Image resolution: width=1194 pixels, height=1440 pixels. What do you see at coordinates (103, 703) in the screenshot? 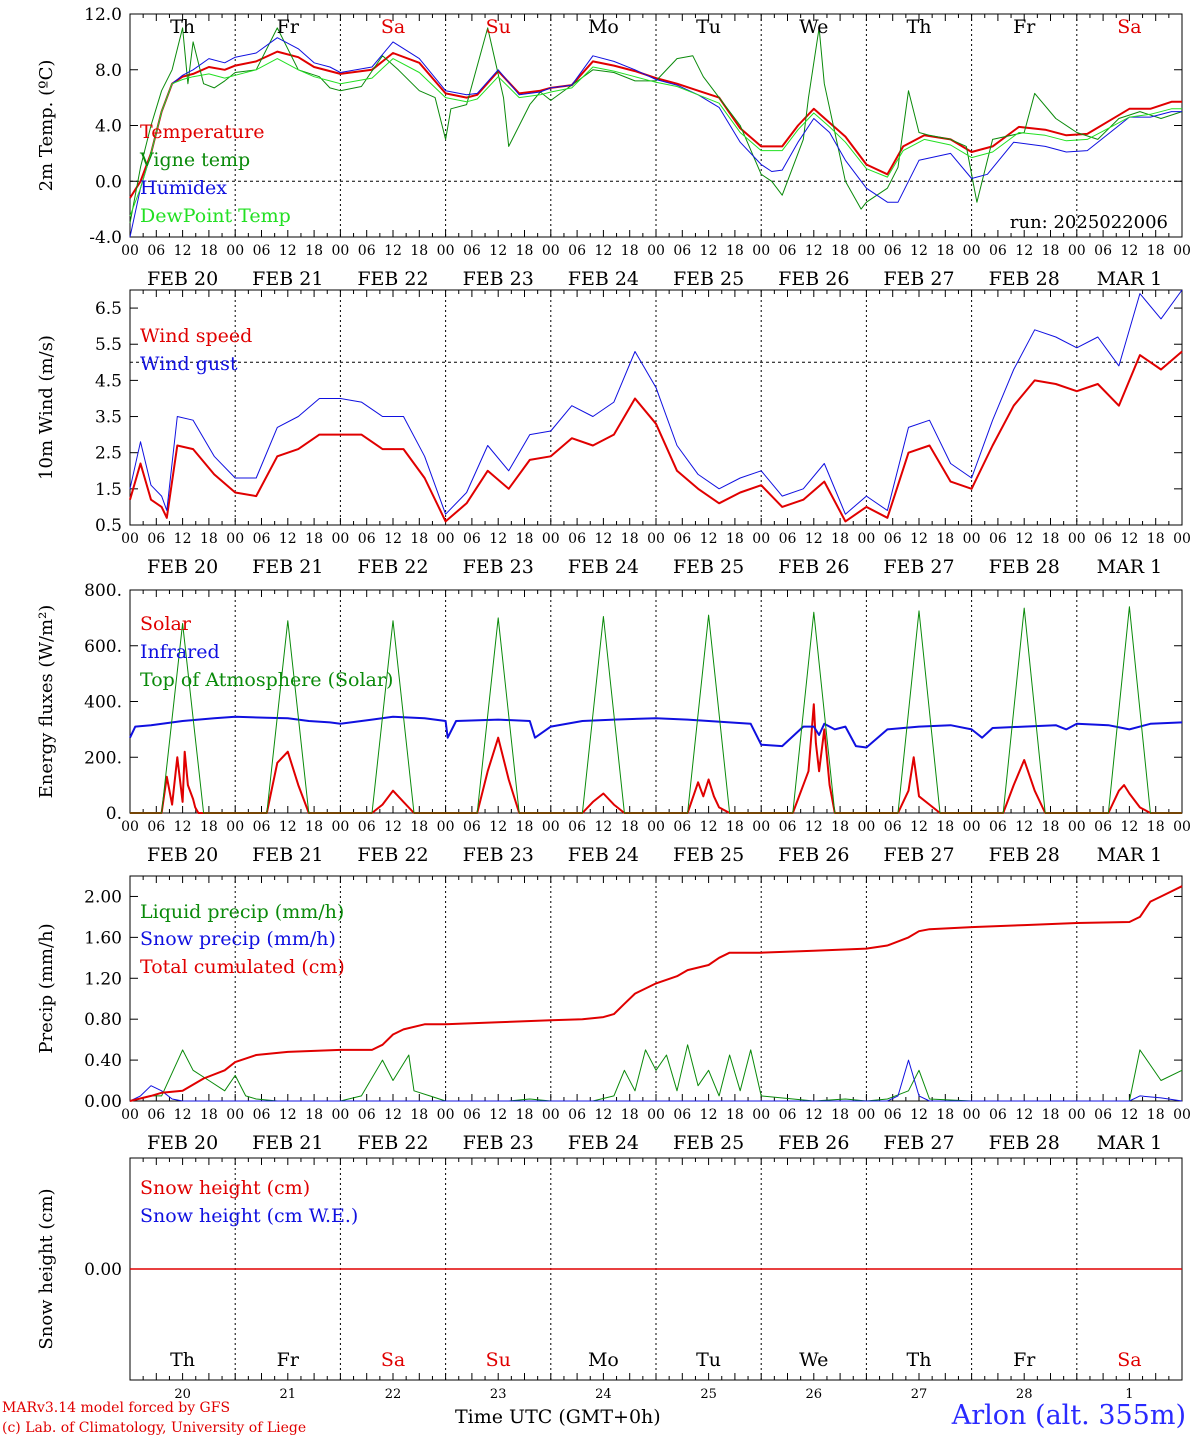
I see `y-tick-label: 400.` at bounding box center [103, 703].